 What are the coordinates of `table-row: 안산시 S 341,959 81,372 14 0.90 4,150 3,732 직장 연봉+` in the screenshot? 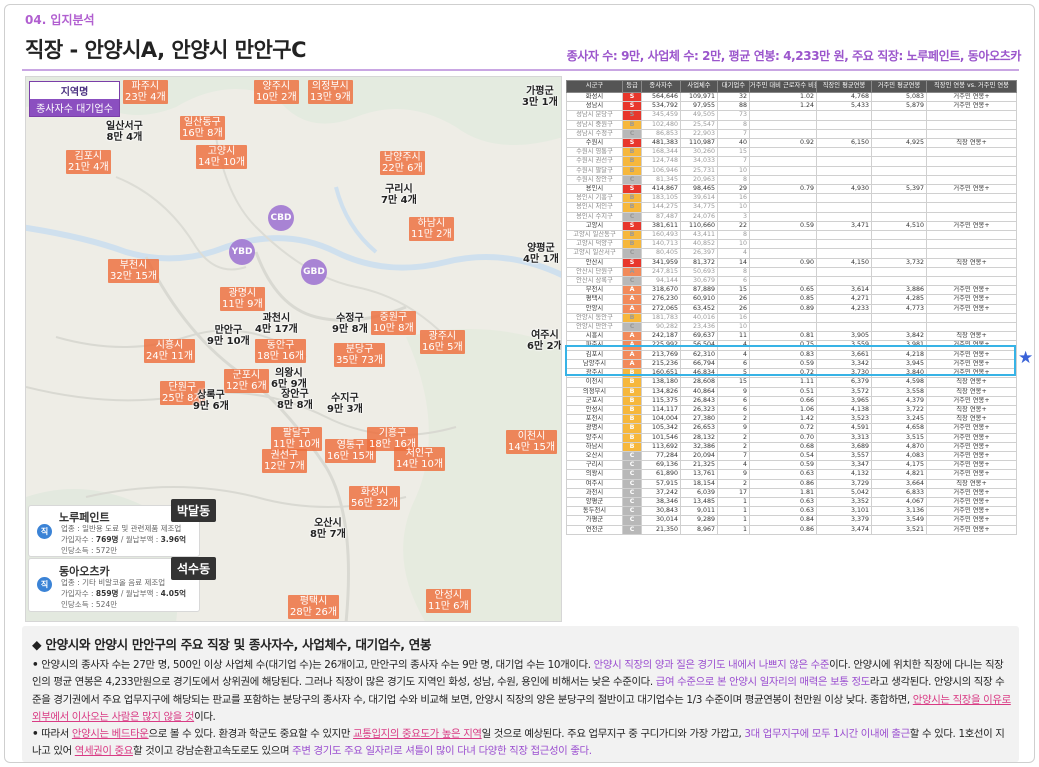 It's located at (791, 262).